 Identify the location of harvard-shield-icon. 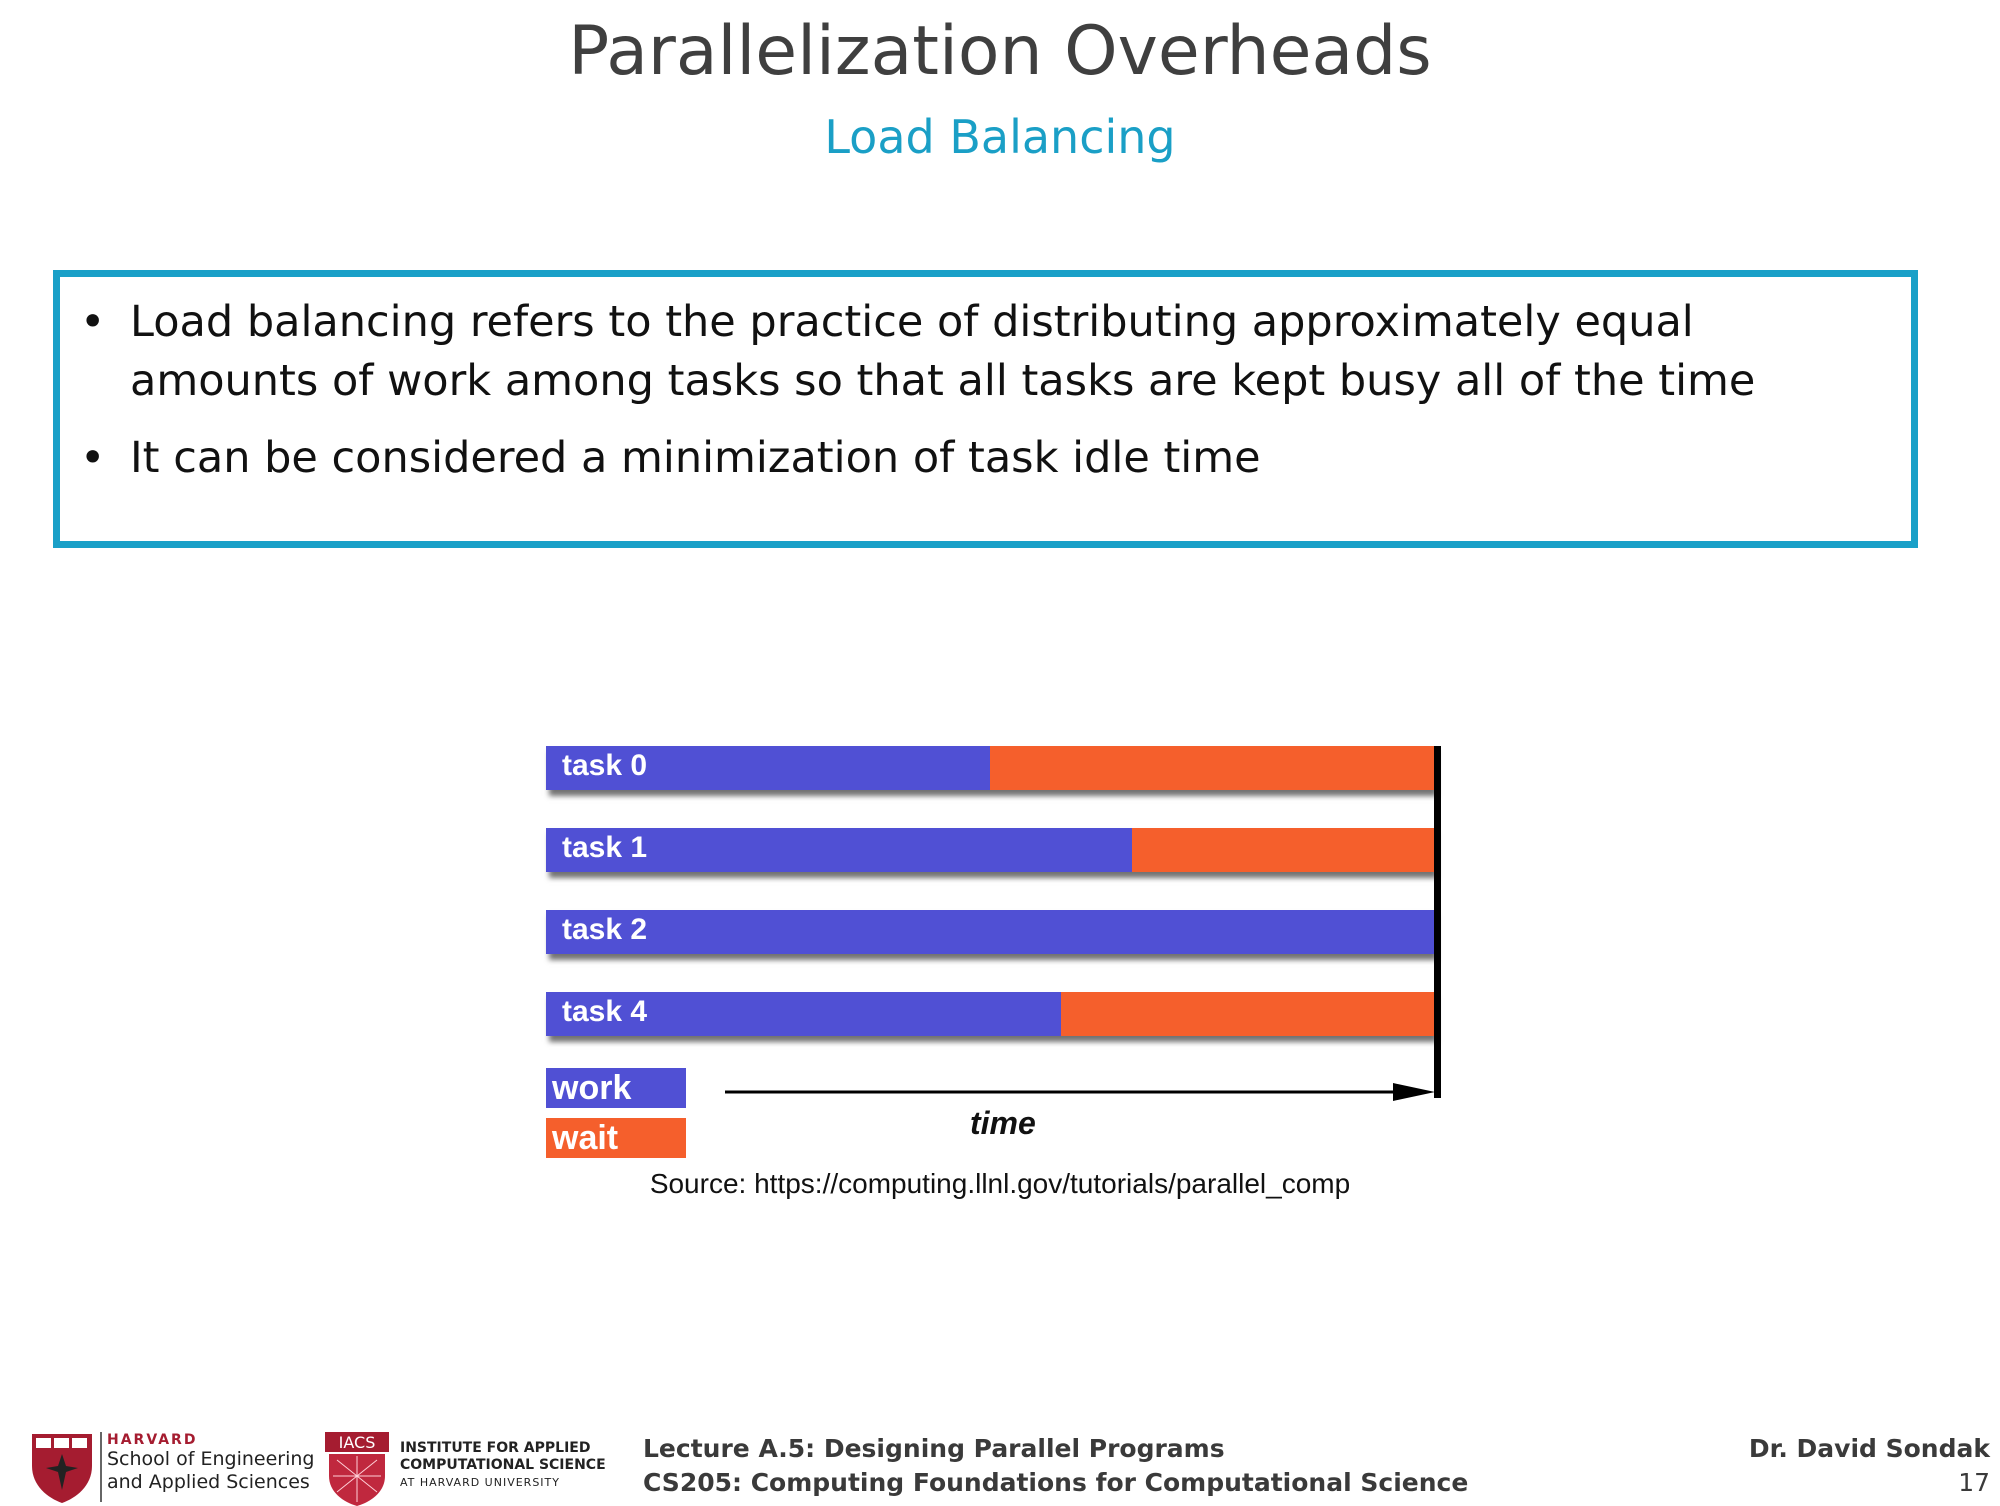
(62, 1468).